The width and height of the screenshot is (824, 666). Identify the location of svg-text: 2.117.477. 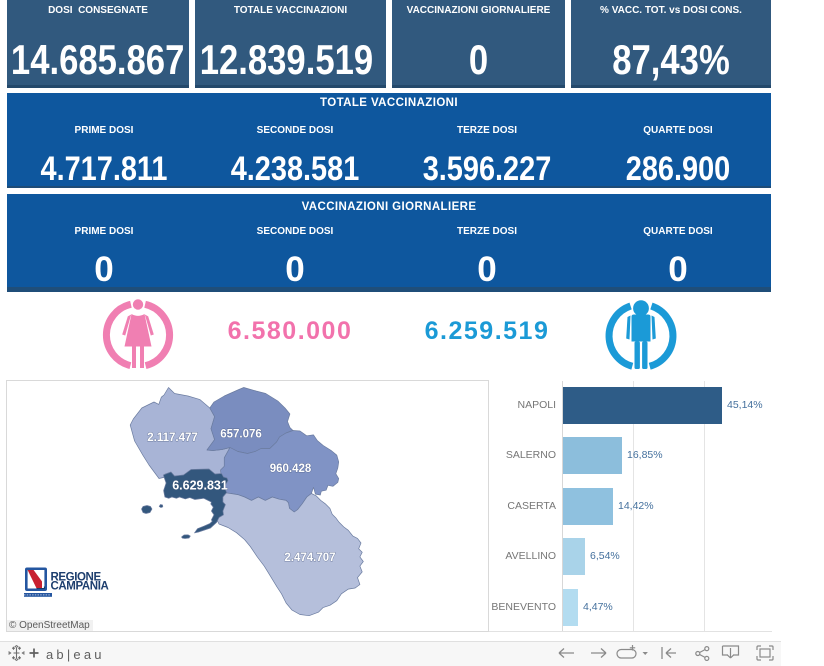
(172, 438).